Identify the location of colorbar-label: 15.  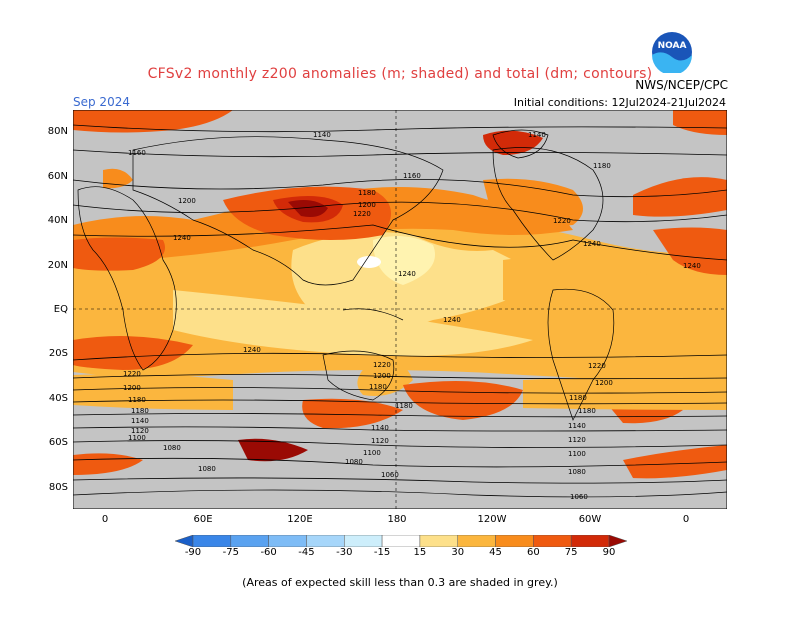
(420, 552).